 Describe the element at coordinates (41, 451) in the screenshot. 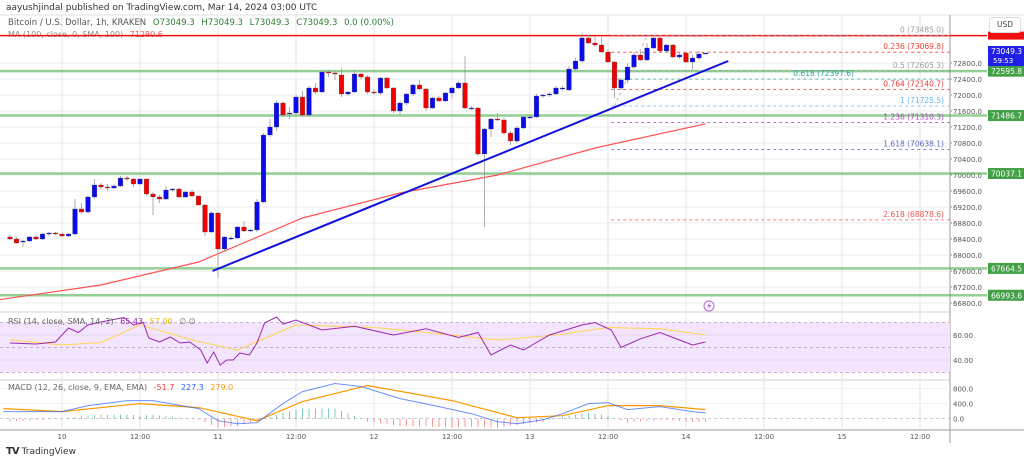

I see `tradingview-footer: TV TradingView` at that location.